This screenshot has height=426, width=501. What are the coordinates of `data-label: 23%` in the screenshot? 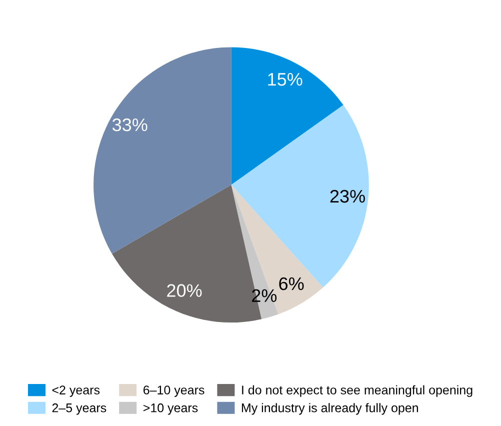 It's located at (347, 196).